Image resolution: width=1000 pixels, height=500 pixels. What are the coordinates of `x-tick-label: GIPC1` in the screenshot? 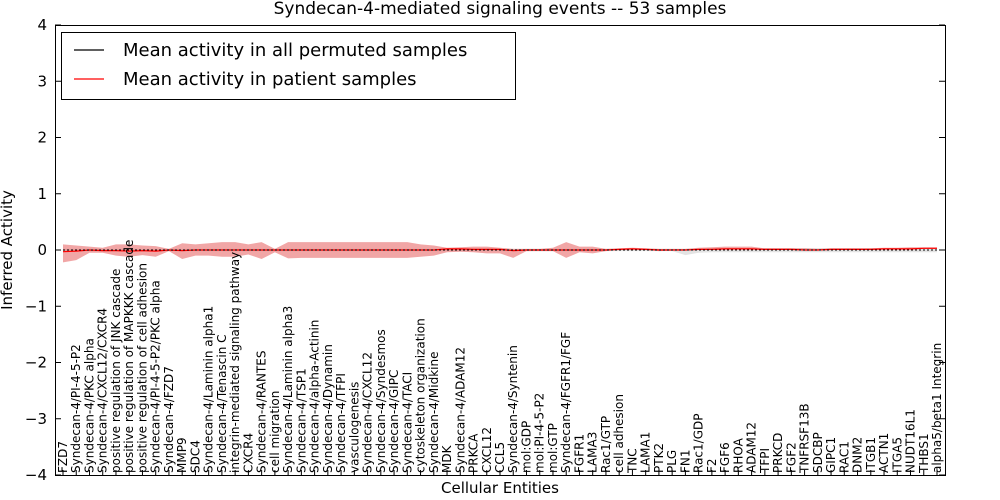 It's located at (831, 455).